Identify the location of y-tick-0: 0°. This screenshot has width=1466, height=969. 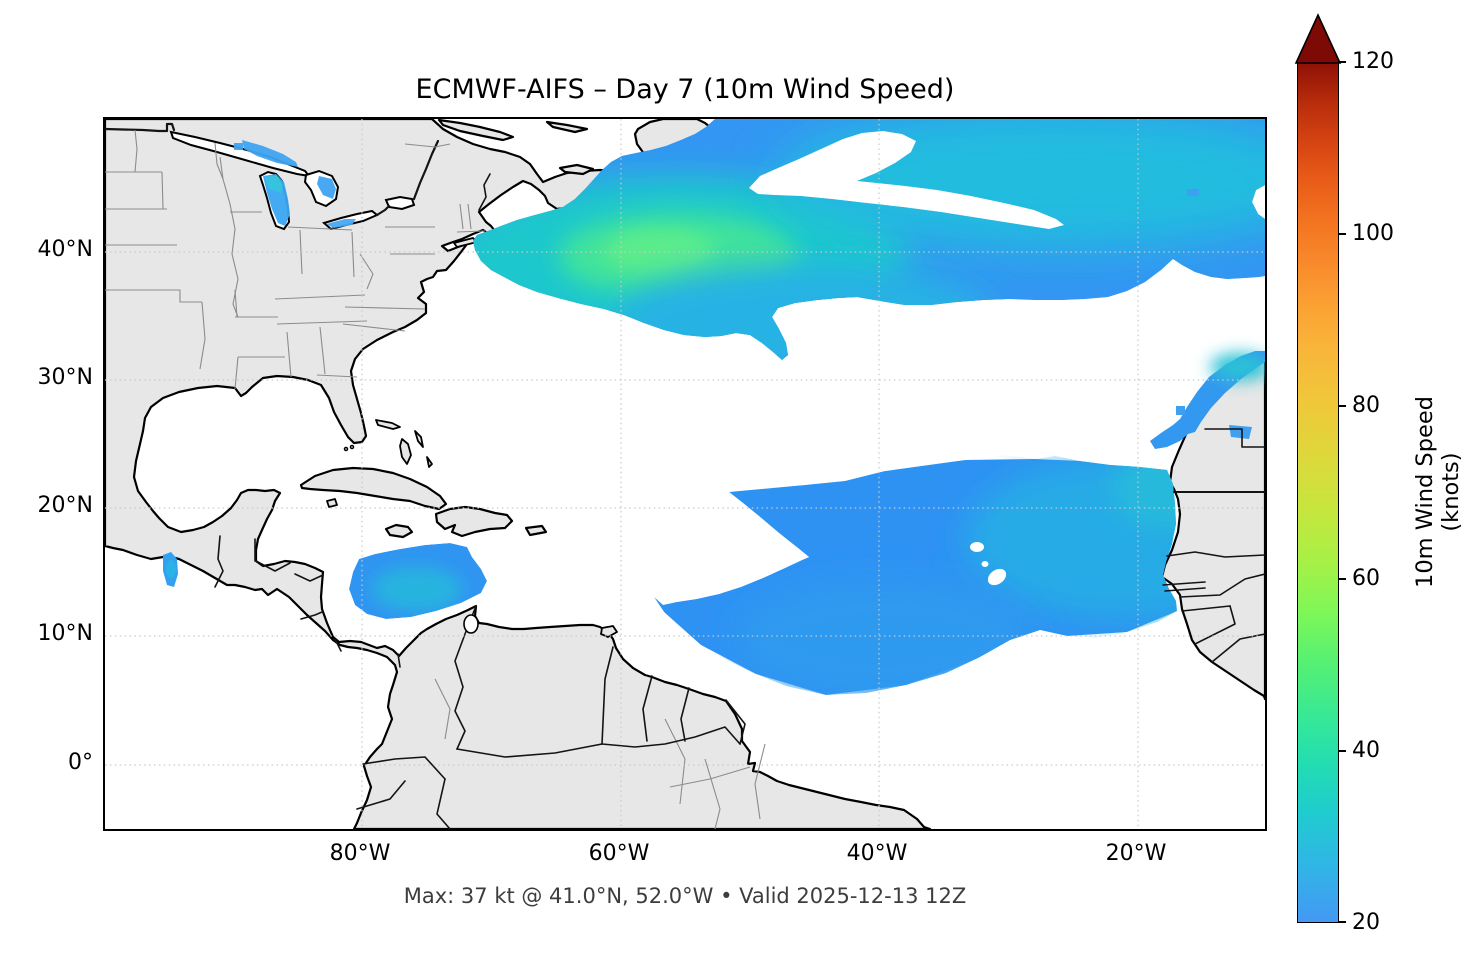
(80, 762).